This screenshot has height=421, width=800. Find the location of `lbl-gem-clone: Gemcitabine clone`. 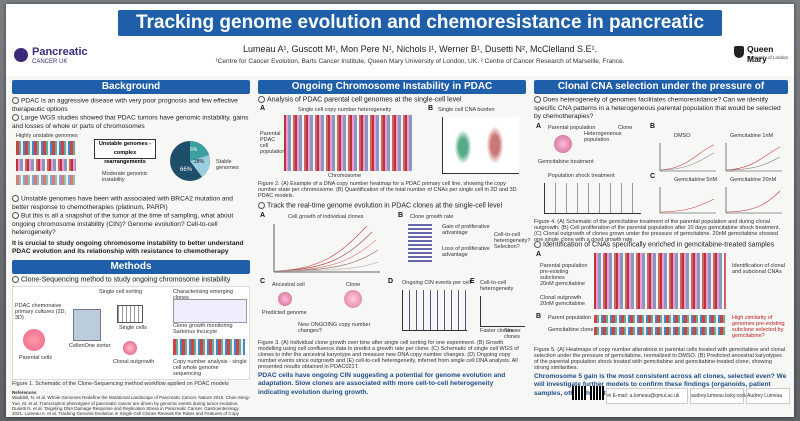

lbl-gem-clone: Gemcitabine clone is located at coordinates (571, 329).